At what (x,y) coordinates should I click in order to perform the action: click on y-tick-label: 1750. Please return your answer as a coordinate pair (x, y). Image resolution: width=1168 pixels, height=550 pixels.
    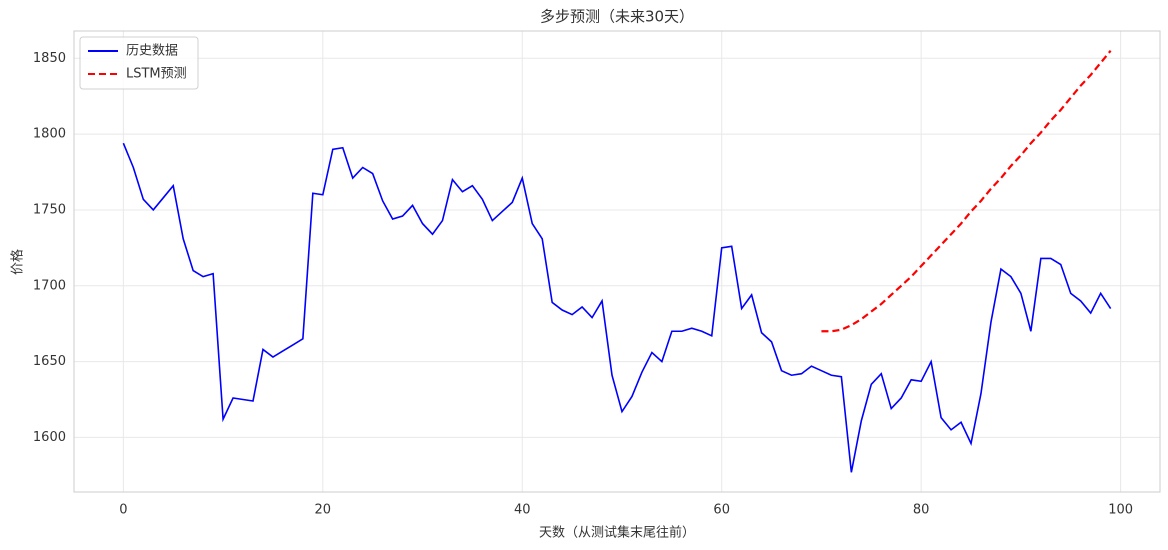
    Looking at the image, I should click on (49, 209).